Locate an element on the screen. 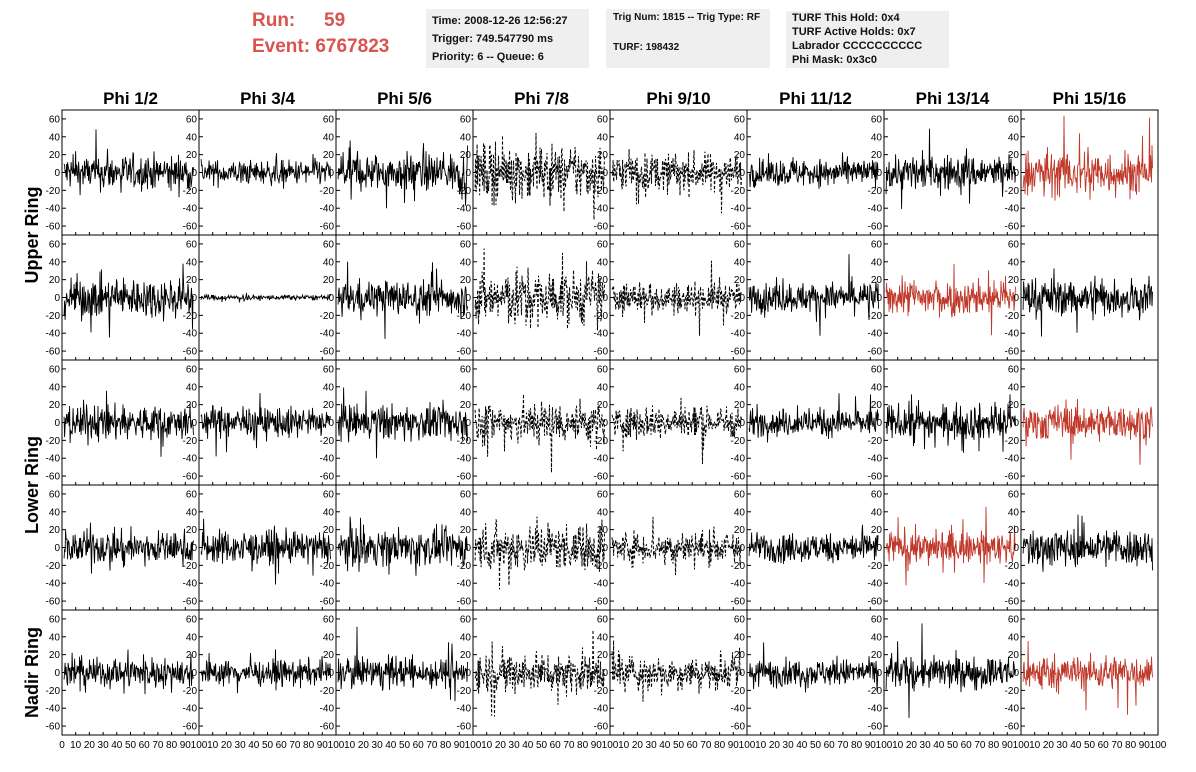 The height and width of the screenshot is (772, 1196). xtick-label-4-8: 80 is located at coordinates (720, 745).